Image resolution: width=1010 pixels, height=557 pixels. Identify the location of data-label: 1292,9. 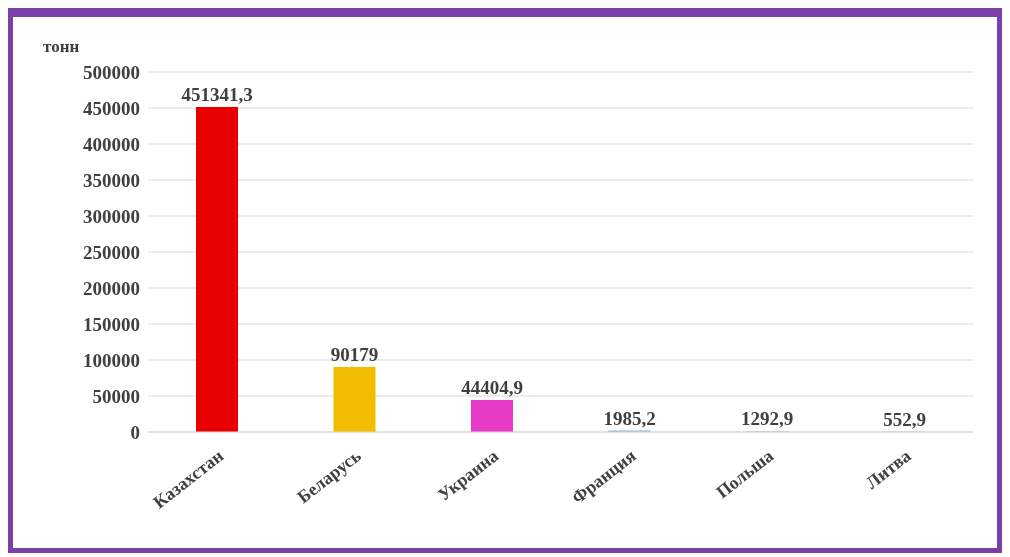
(767, 419).